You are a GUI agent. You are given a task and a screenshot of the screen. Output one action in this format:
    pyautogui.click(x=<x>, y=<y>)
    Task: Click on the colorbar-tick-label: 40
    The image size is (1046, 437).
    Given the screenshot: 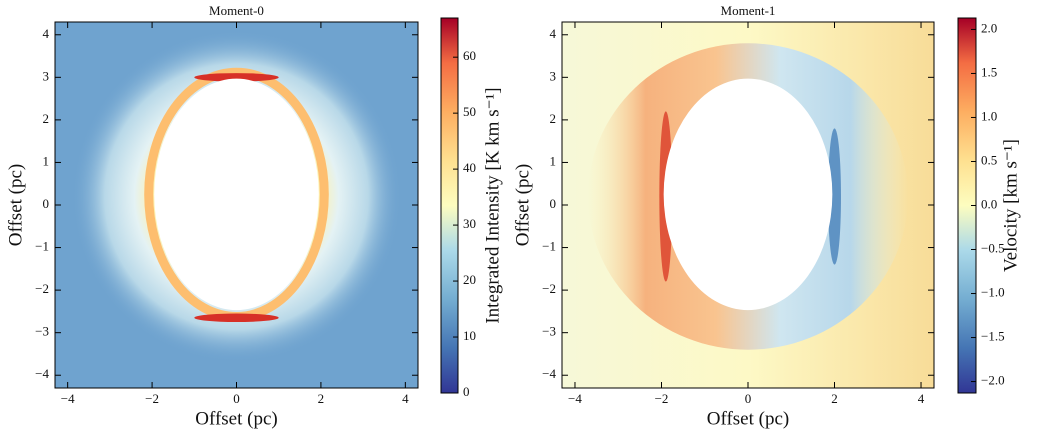 What is the action you would take?
    pyautogui.click(x=469, y=167)
    